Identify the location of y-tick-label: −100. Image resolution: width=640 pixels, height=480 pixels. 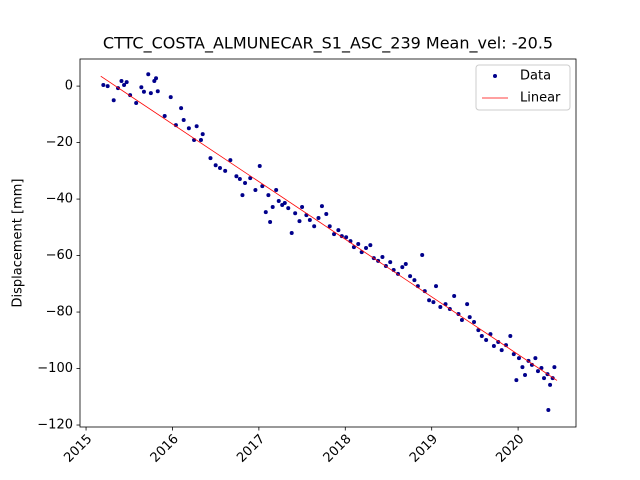
(55, 368).